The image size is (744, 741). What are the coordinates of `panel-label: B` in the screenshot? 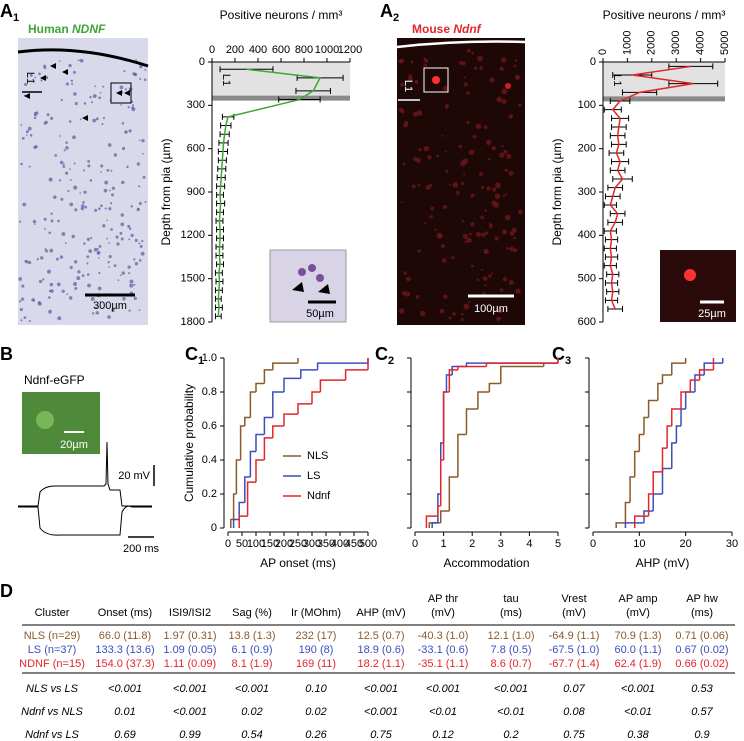 It's located at (6, 354).